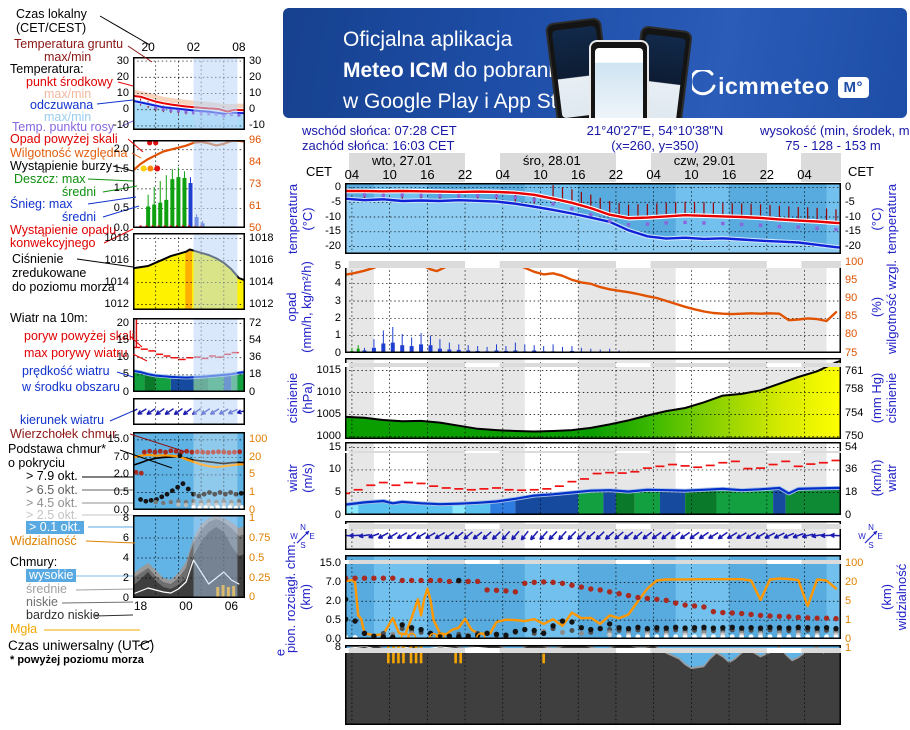 Image resolution: width=910 pixels, height=730 pixels. I want to click on axis-tick: 758, so click(867, 389).